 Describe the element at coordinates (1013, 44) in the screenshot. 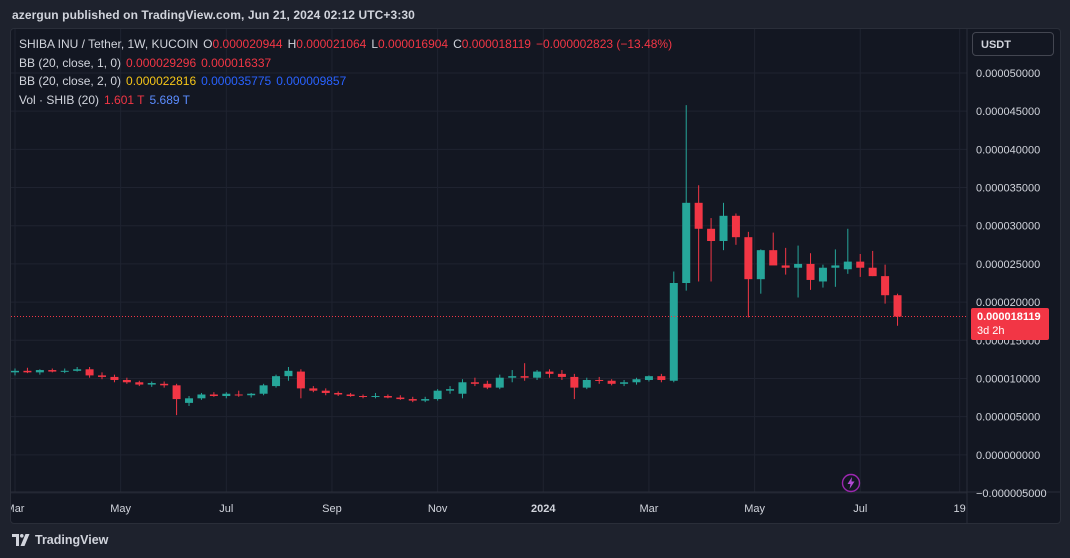

I see `currency-selector-button: USDT` at that location.